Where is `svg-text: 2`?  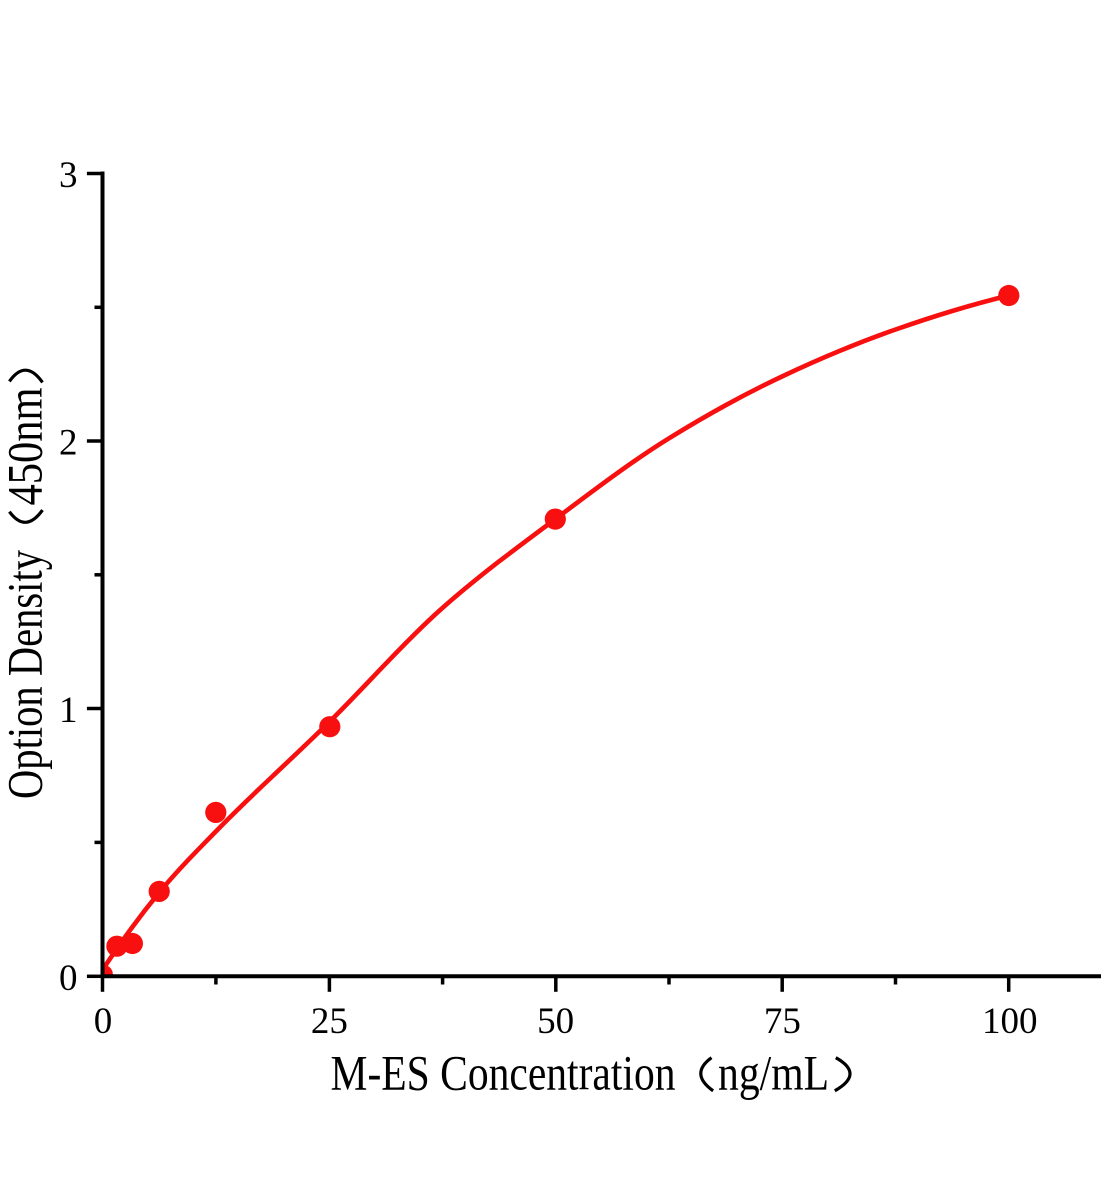
svg-text: 2 is located at coordinates (68, 443).